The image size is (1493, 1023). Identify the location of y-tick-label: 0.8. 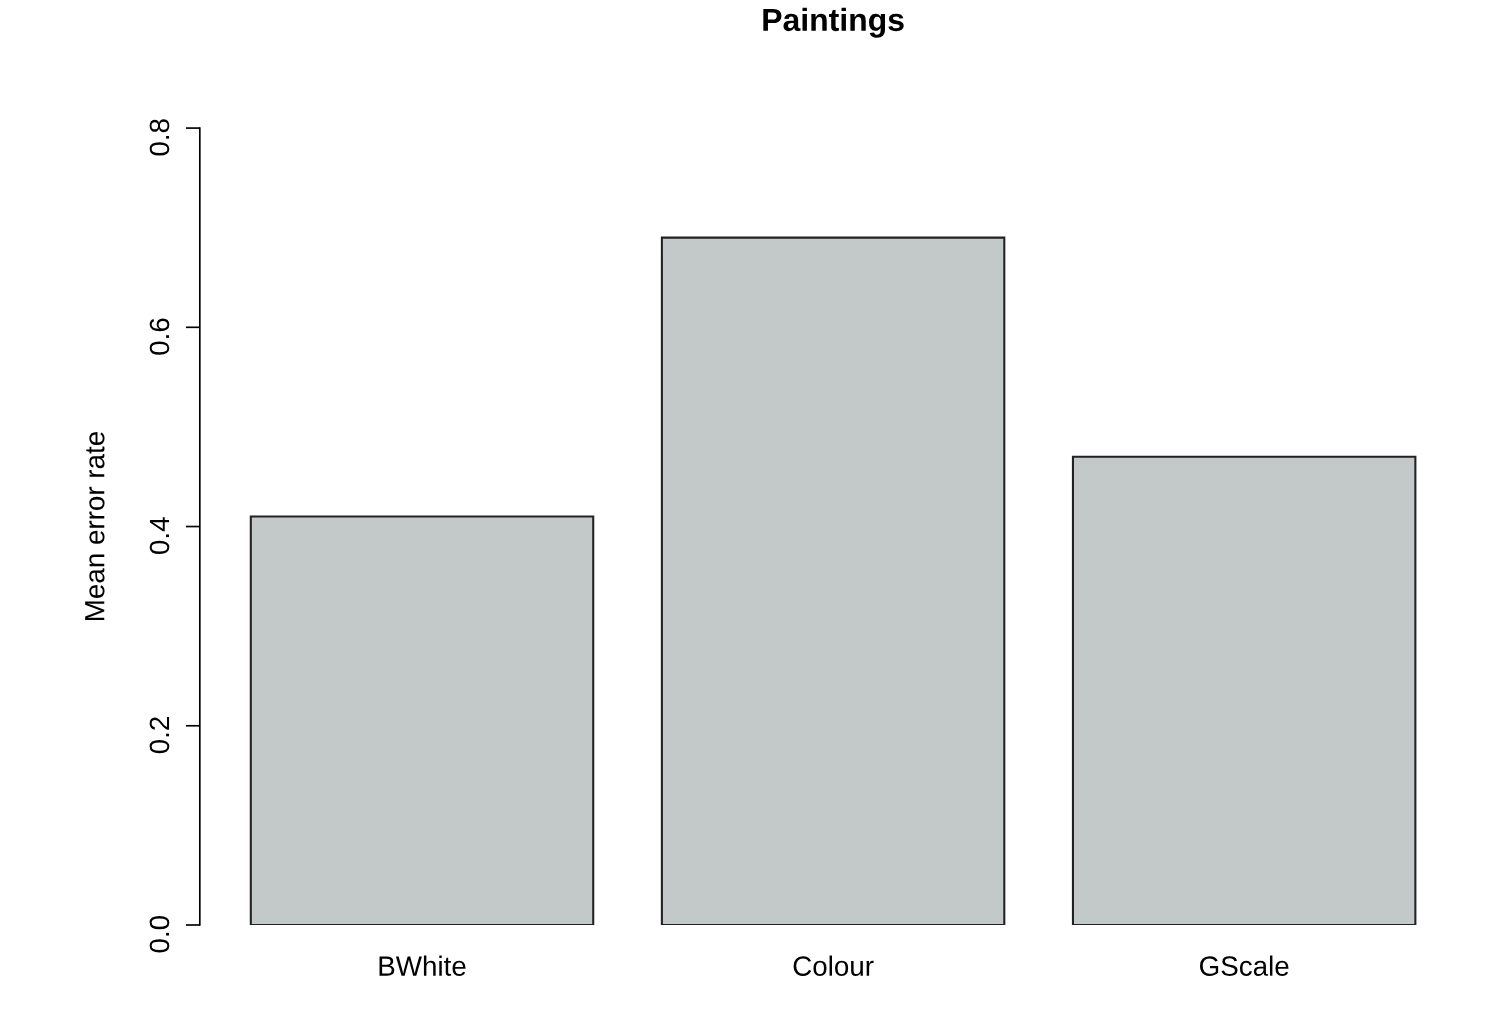
(159, 137).